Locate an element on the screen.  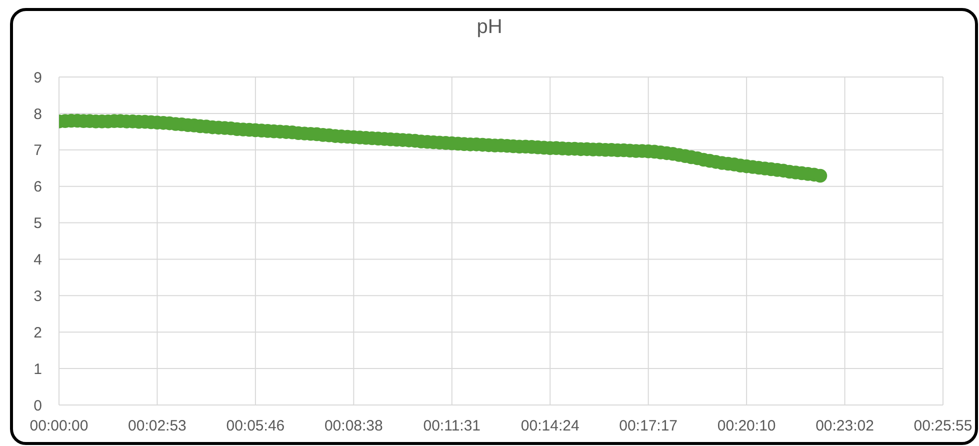
x-tick-label: 00:14:24 is located at coordinates (550, 426).